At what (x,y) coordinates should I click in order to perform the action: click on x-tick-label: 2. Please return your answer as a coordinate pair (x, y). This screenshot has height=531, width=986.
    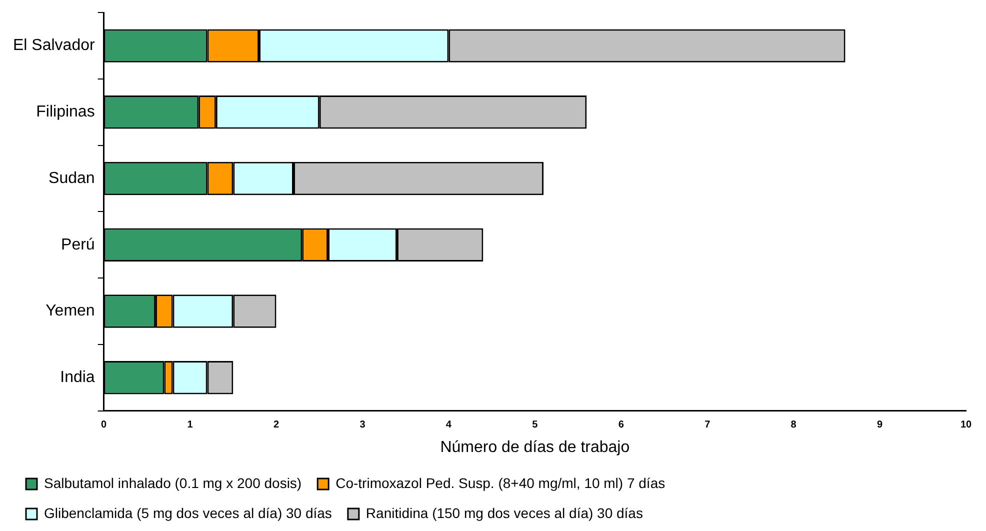
    Looking at the image, I should click on (276, 425).